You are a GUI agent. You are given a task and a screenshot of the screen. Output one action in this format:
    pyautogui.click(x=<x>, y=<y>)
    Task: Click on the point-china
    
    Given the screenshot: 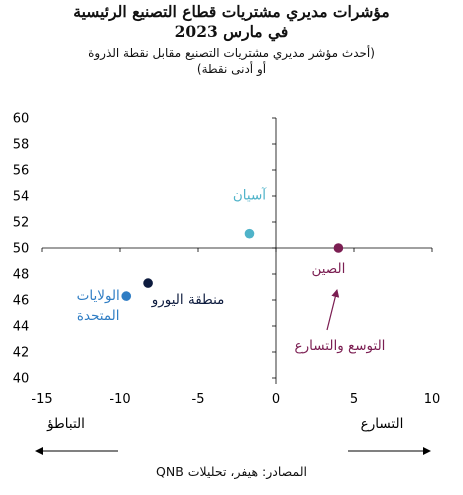 What is the action you would take?
    pyautogui.click(x=338, y=248)
    